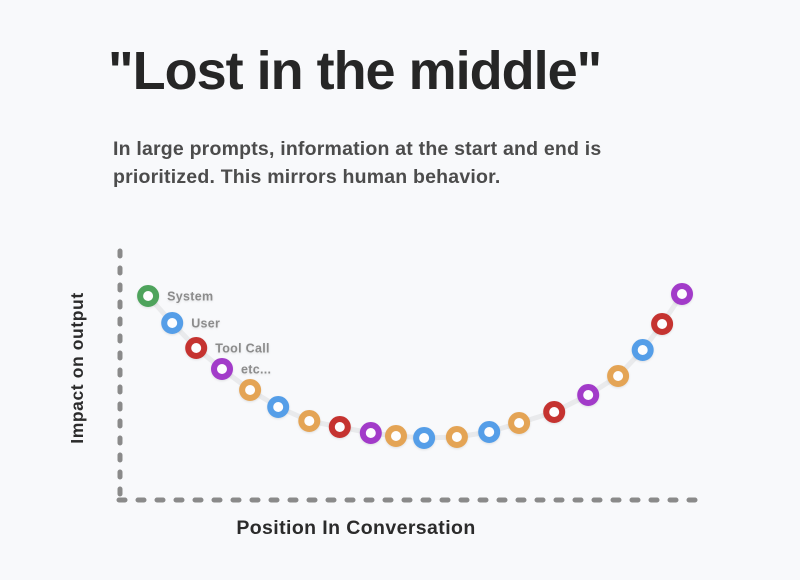 The width and height of the screenshot is (800, 580). What do you see at coordinates (77, 368) in the screenshot?
I see `y-axis-label: Impact on output` at bounding box center [77, 368].